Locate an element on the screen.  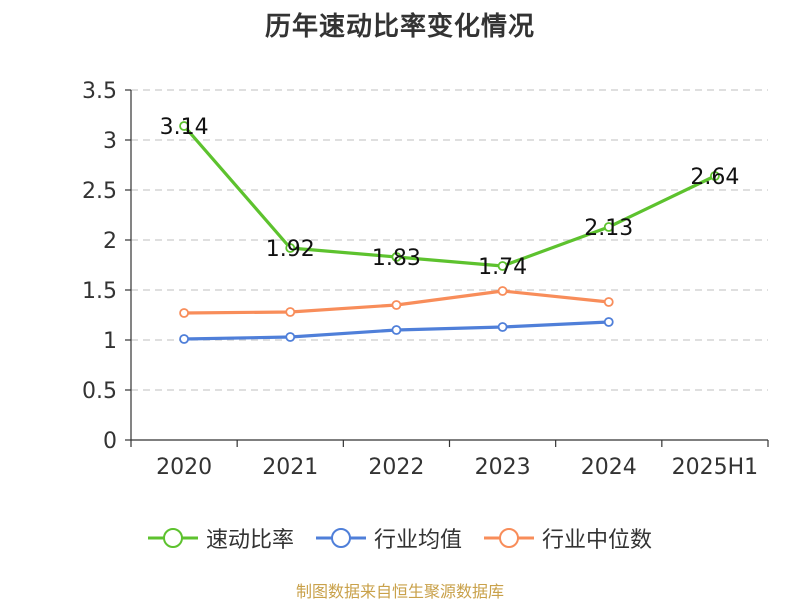
data-label: 2.13 is located at coordinates (608, 228).